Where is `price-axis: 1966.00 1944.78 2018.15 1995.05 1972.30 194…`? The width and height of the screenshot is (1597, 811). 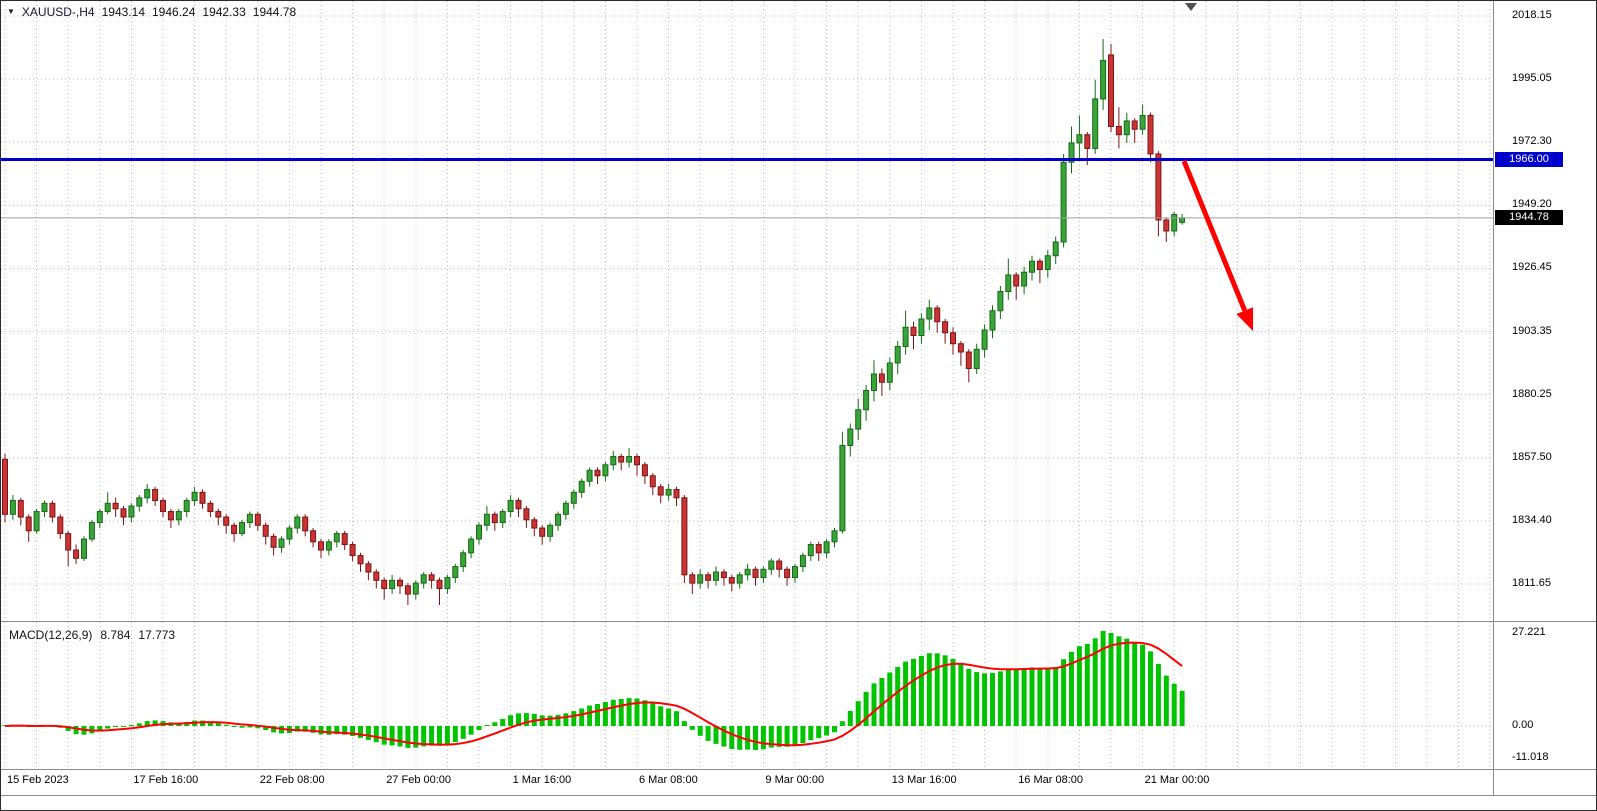 price-axis: 1966.00 1944.78 2018.15 1995.05 1972.30 194… is located at coordinates (1545, 385).